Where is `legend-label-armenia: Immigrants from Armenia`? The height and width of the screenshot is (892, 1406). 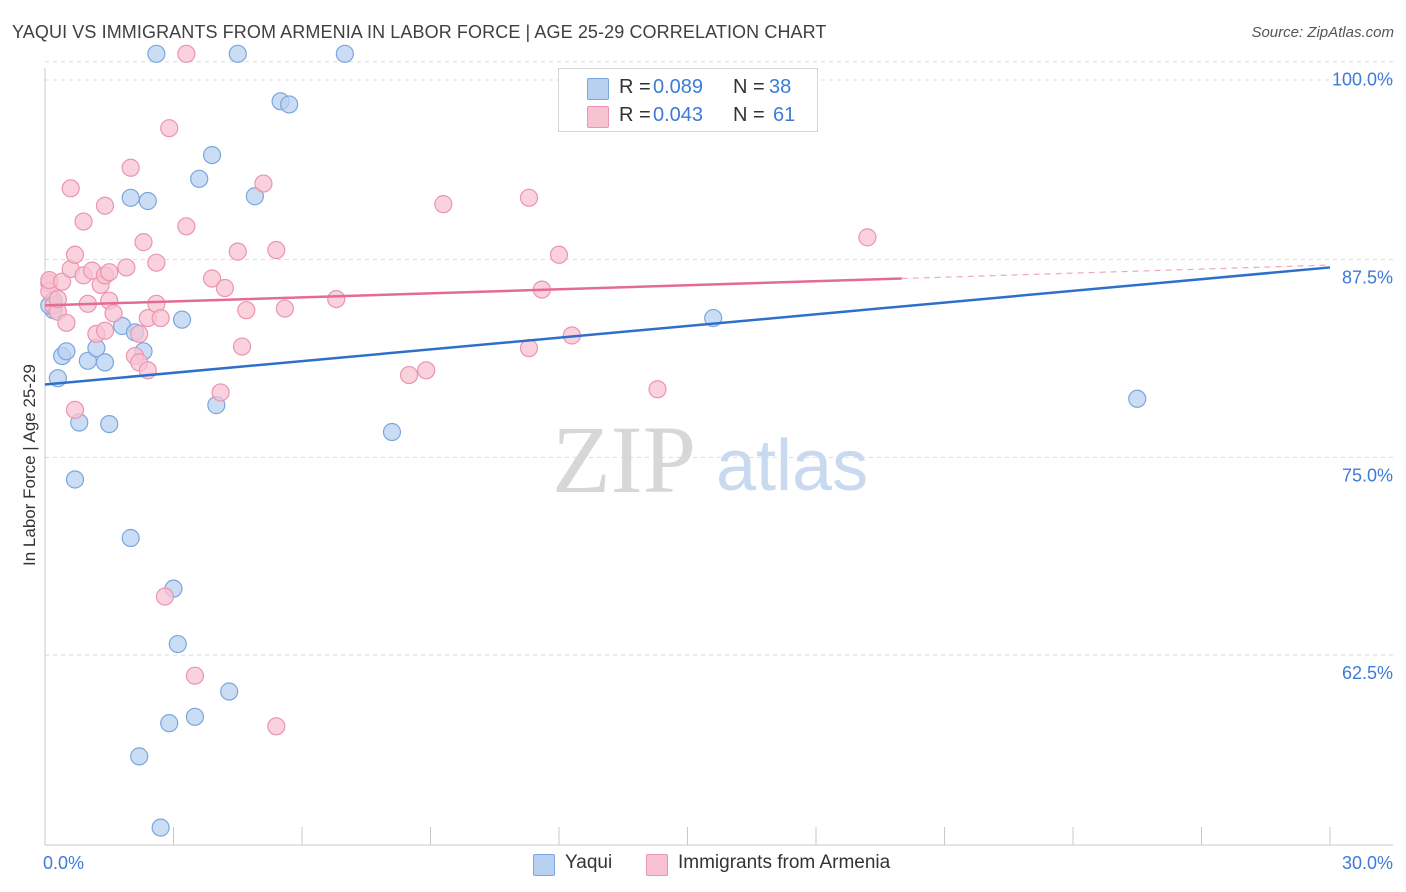 legend-label-armenia: Immigrants from Armenia is located at coordinates (784, 862).